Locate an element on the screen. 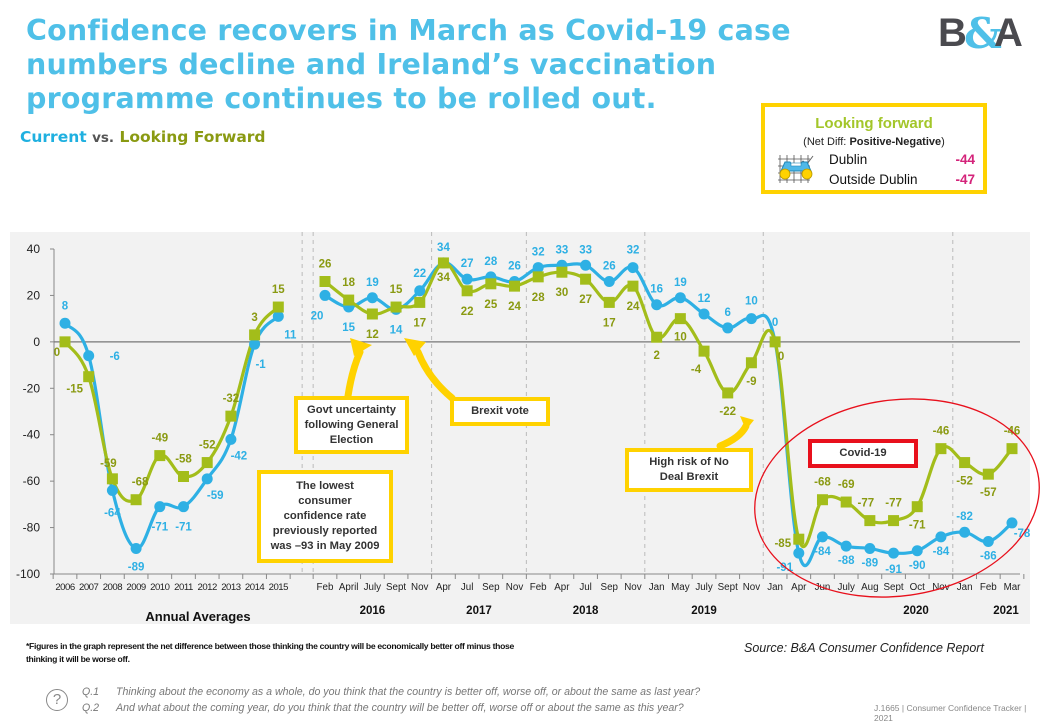  svg-text: B is located at coordinates (952, 31).